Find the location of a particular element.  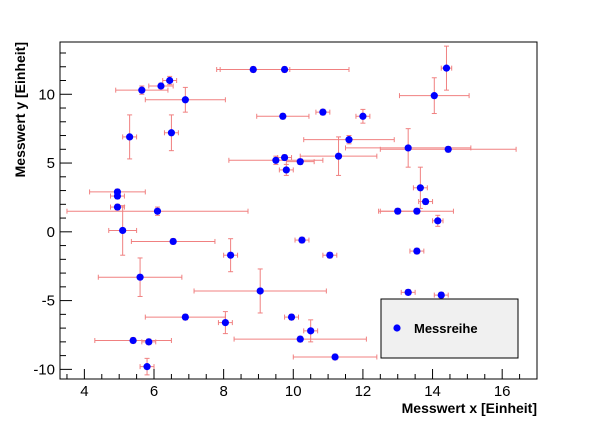

y-axis: -10 -5 0 5 10 is located at coordinates (52, 215).